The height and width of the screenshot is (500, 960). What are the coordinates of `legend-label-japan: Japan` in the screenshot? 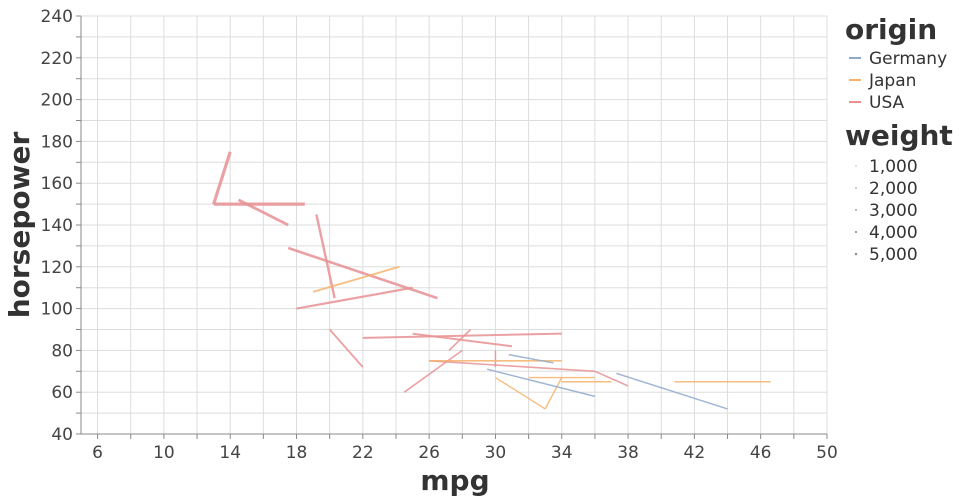 It's located at (892, 81).